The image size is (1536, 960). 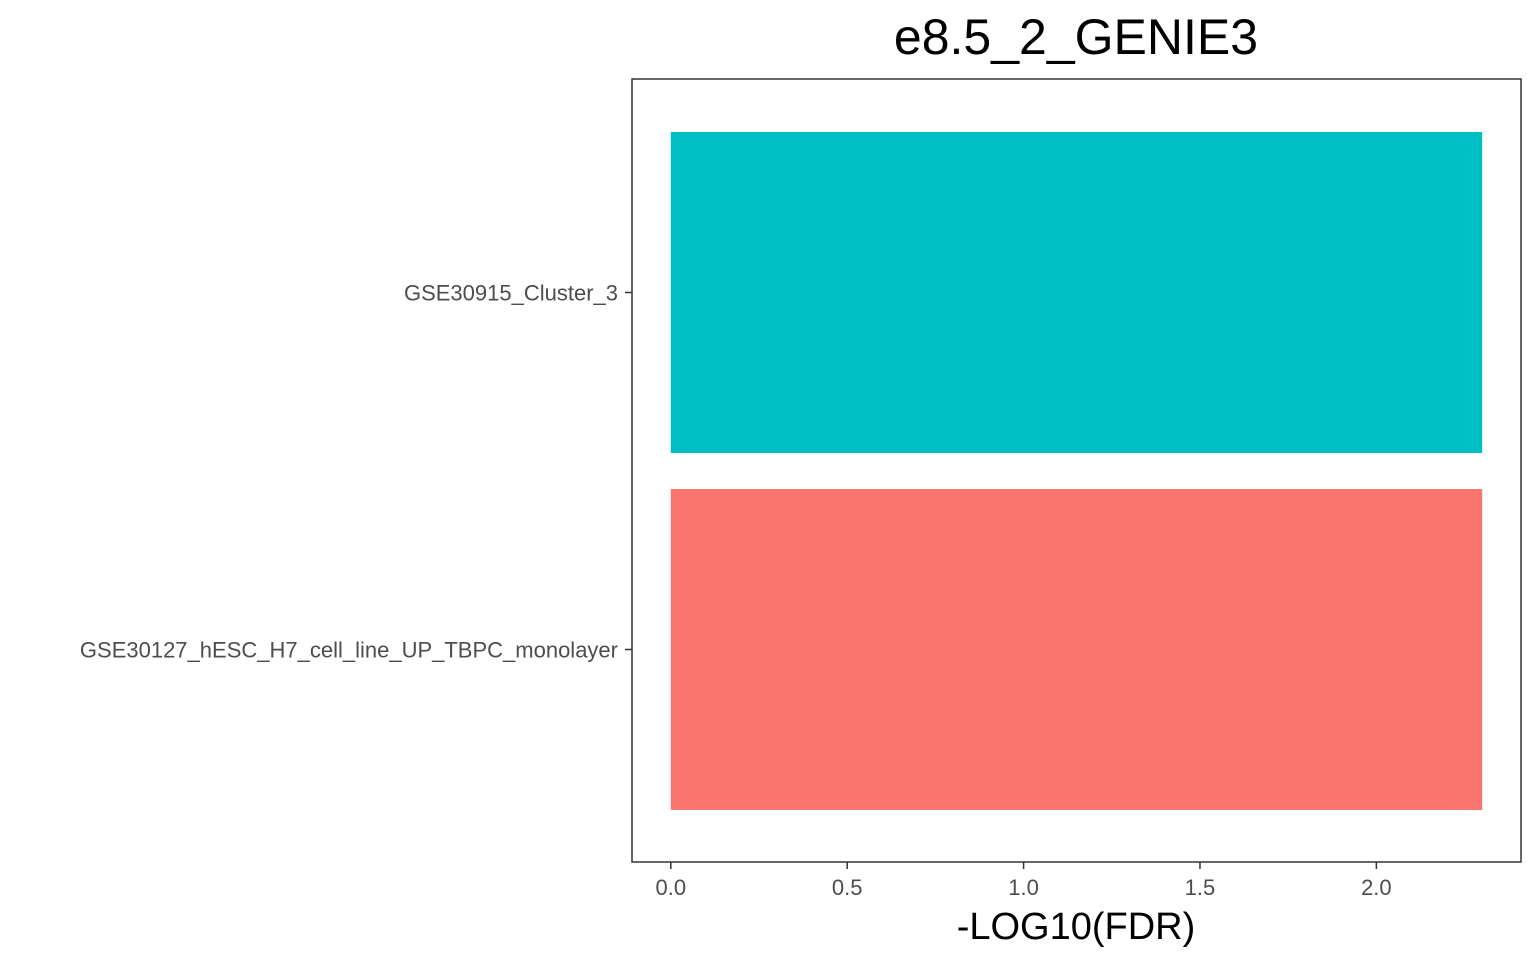 What do you see at coordinates (847, 887) in the screenshot?
I see `x-tick-label: 0.5` at bounding box center [847, 887].